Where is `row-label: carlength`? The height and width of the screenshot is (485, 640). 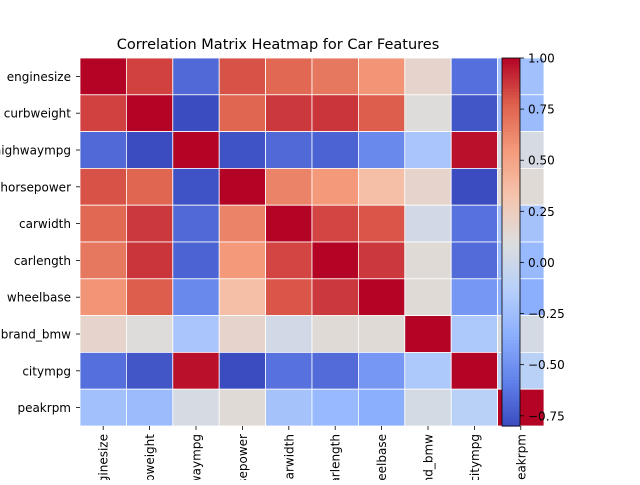 row-label: carlength is located at coordinates (42, 261).